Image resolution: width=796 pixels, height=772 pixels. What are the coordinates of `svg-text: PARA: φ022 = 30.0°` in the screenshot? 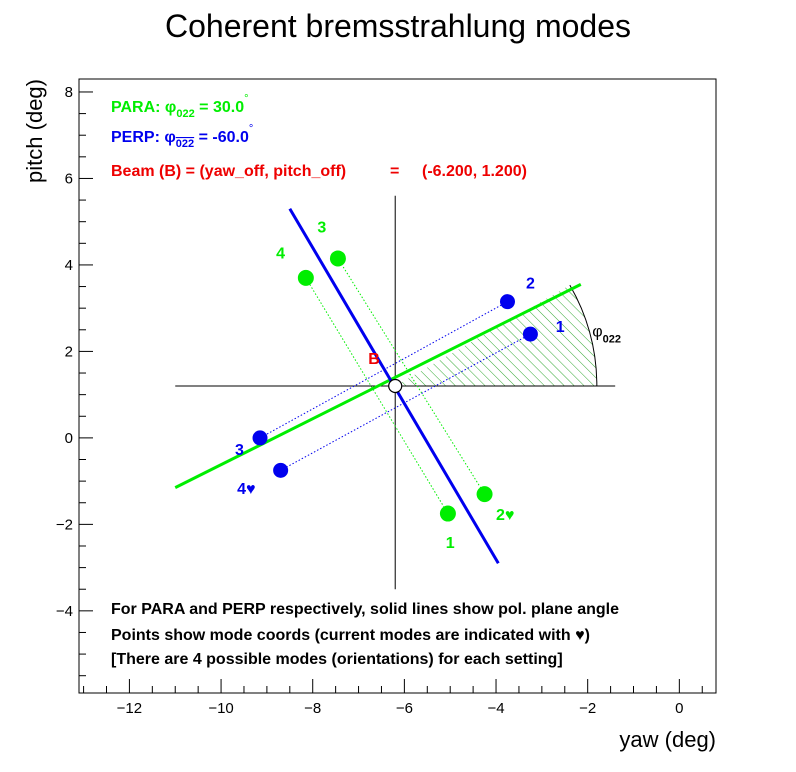 It's located at (180, 106).